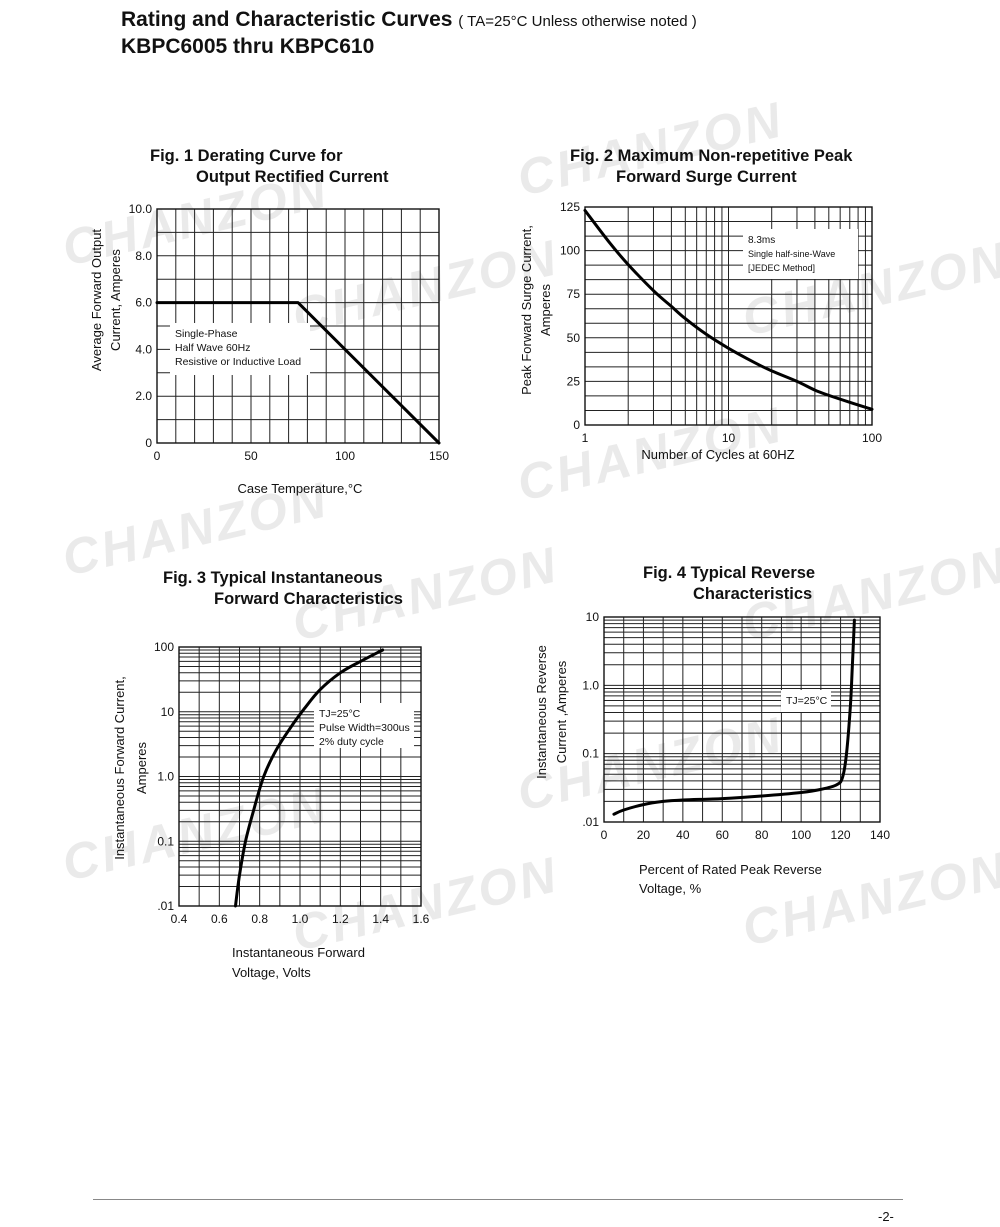 The image size is (1000, 1227). I want to click on fig1-note-box, so click(240, 349).